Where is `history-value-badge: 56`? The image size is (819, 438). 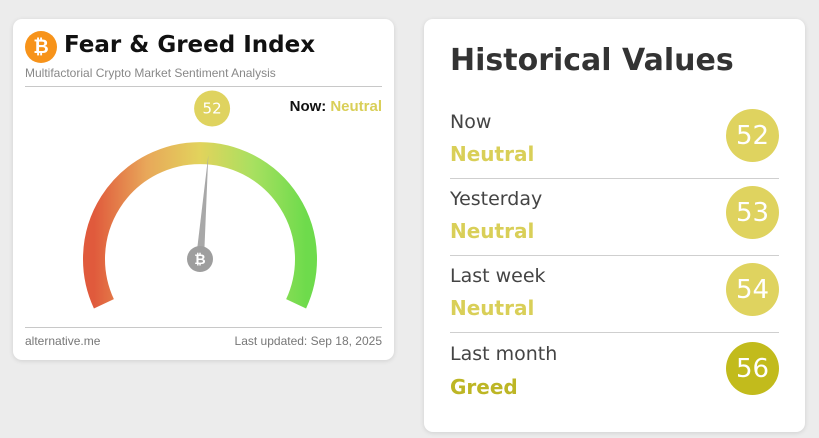 history-value-badge: 56 is located at coordinates (752, 368).